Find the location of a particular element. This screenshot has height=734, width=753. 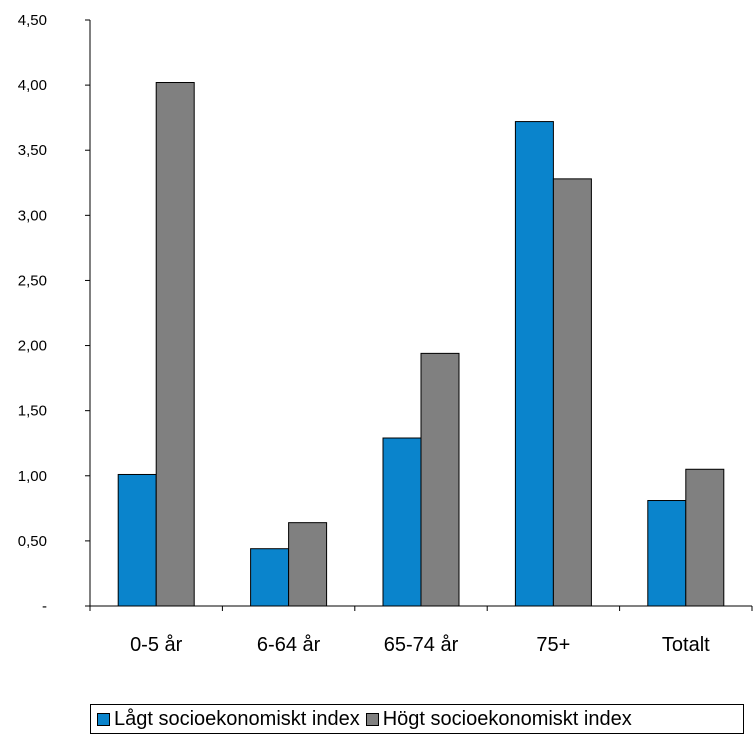

y-tick-label: 2,50 is located at coordinates (32, 280).